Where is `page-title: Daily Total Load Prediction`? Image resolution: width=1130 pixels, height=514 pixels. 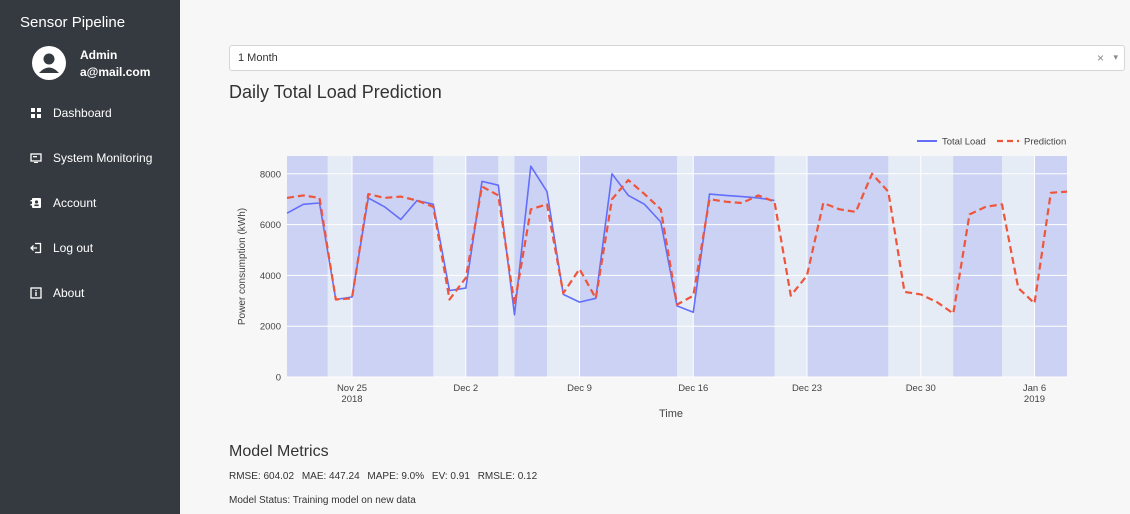
page-title: Daily Total Load Prediction is located at coordinates (335, 92).